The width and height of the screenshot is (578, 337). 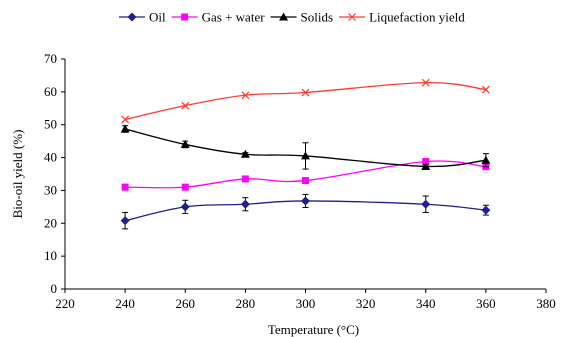 What do you see at coordinates (486, 303) in the screenshot?
I see `x-tick-label: 360` at bounding box center [486, 303].